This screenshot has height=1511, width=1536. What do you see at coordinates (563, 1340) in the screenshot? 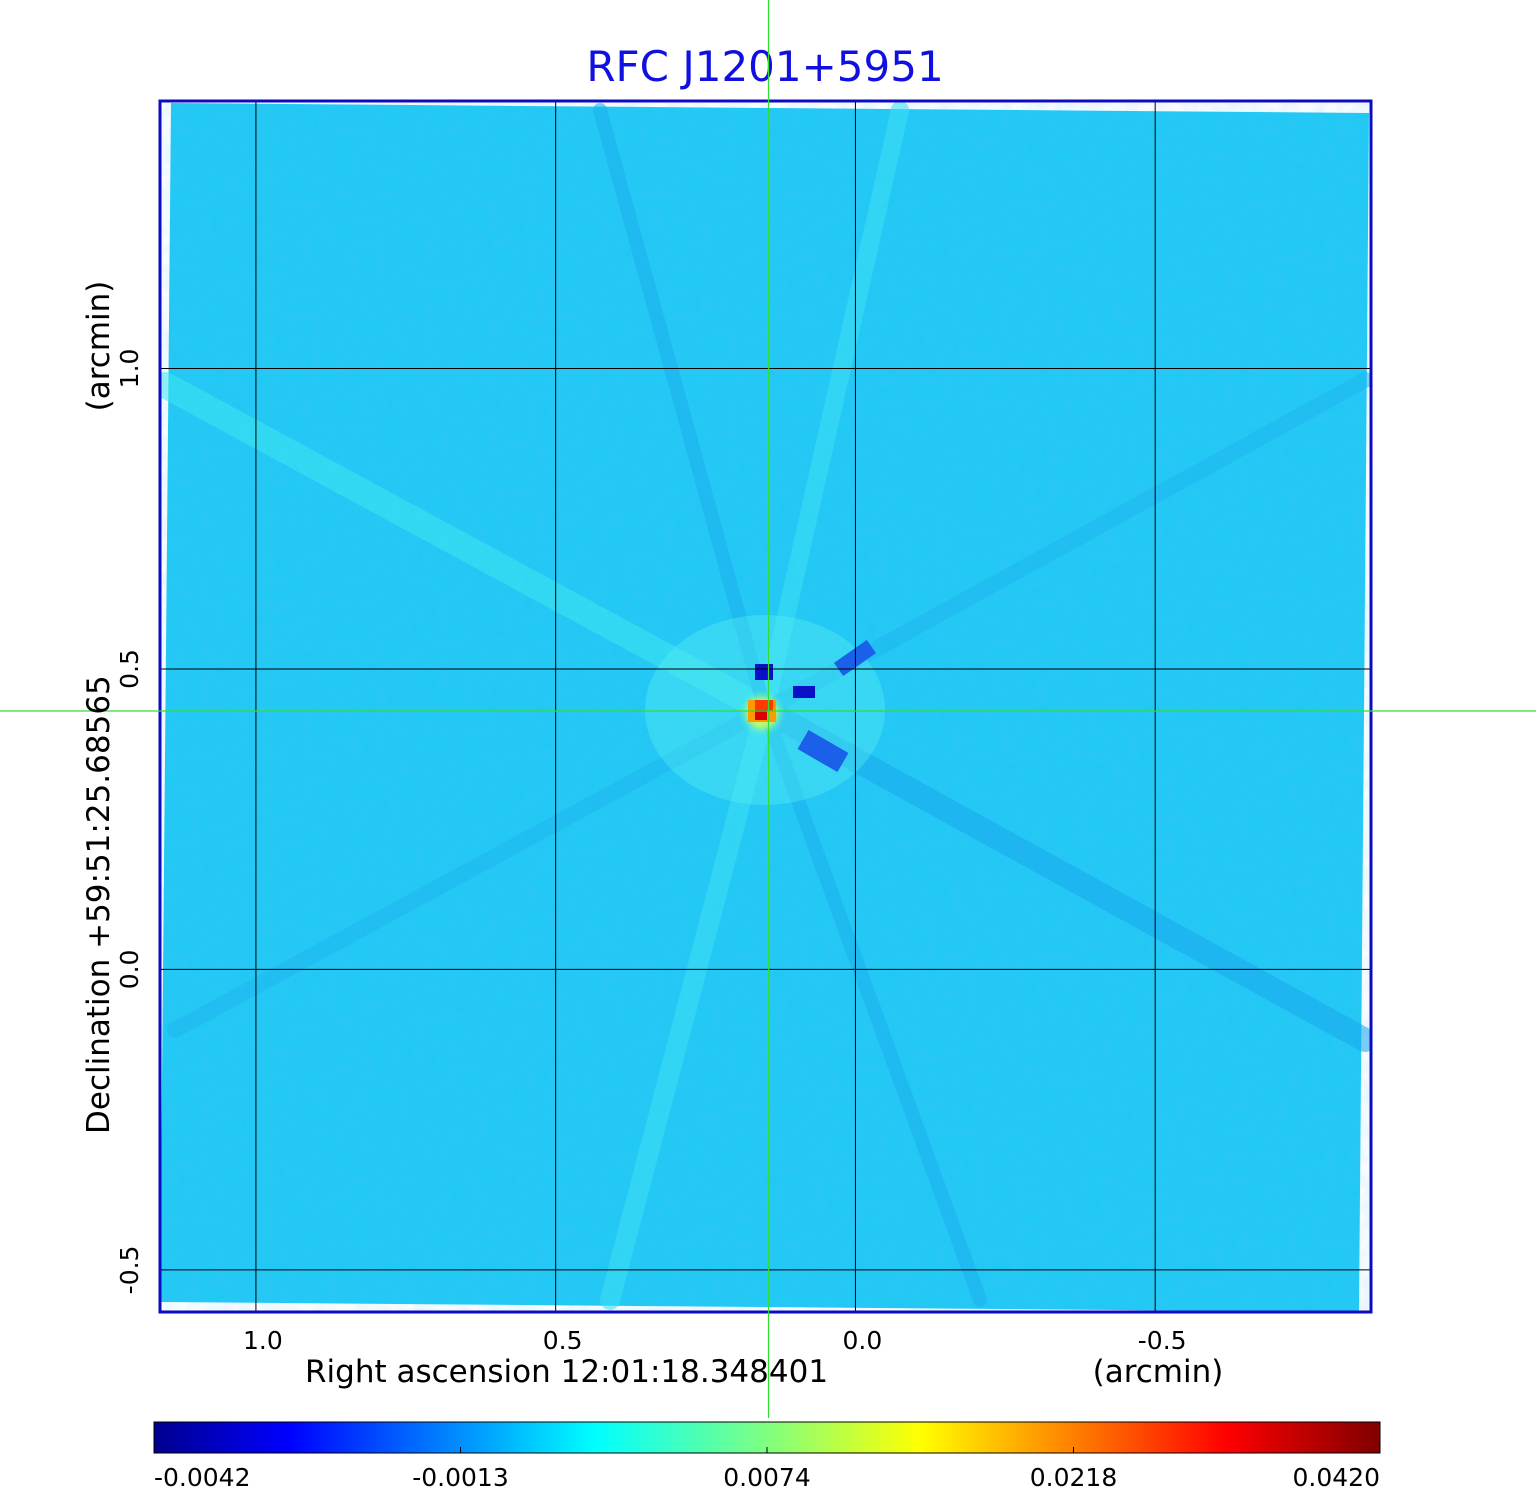
I see `x-tick-label: 0.5` at bounding box center [563, 1340].